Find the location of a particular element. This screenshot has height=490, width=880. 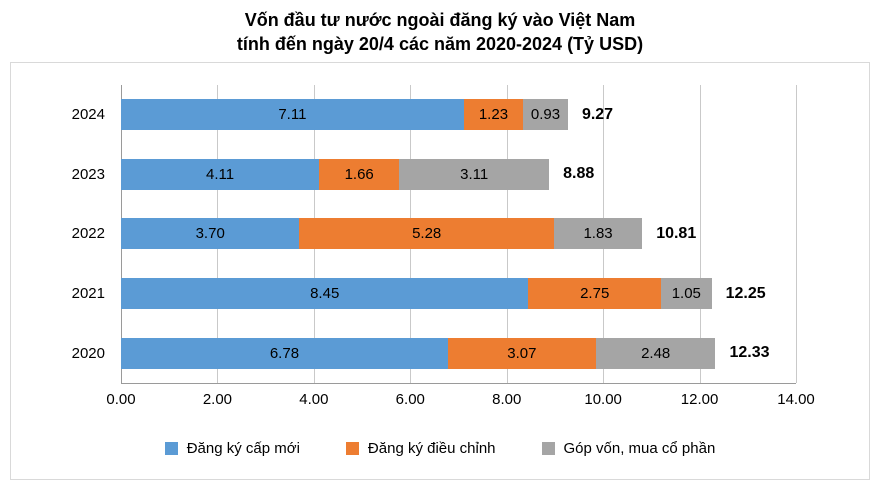

segment-value-label: 3.07 is located at coordinates (522, 353).